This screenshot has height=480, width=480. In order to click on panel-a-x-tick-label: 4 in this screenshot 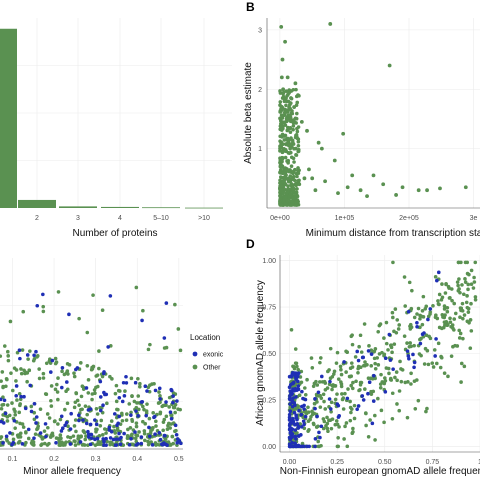, I will do `click(120, 218)`.